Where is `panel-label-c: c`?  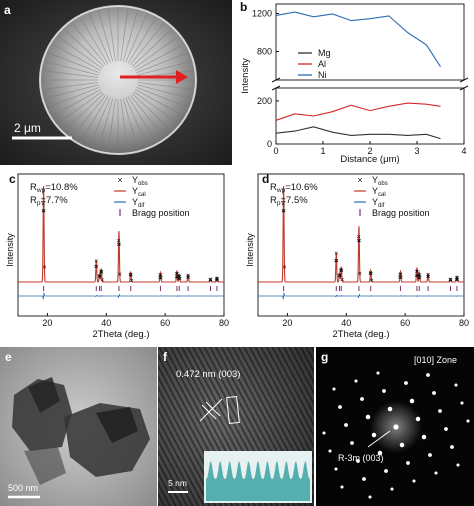
panel-label-c: c is located at coordinates (12, 179).